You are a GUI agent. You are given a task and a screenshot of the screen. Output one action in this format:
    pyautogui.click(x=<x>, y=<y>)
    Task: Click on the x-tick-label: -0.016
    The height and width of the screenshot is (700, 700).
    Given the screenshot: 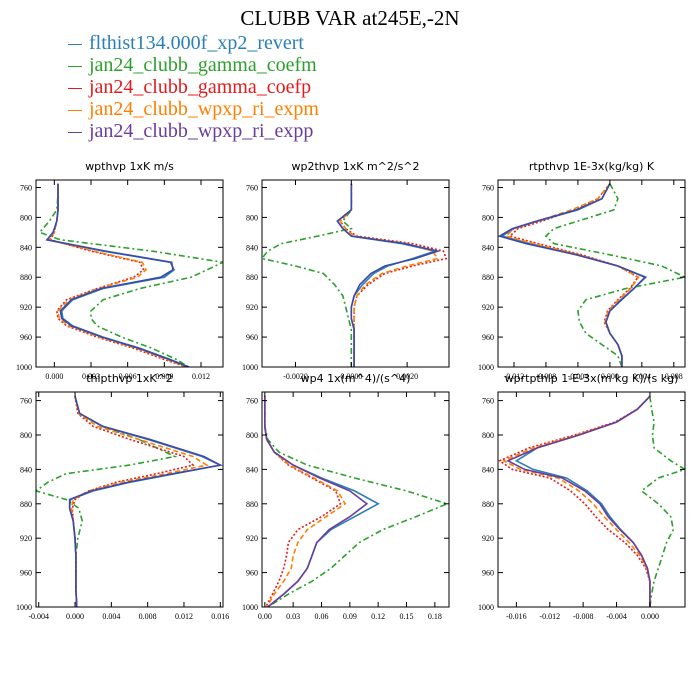 What is the action you would take?
    pyautogui.click(x=516, y=616)
    